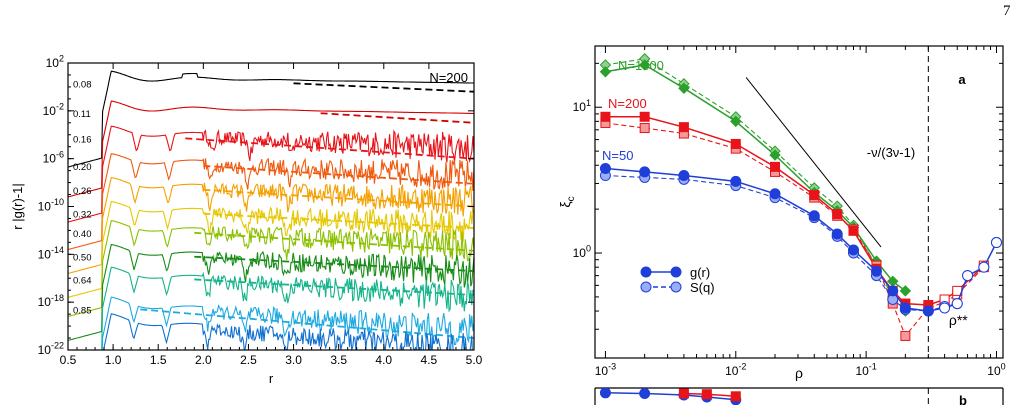  What do you see at coordinates (799, 396) in the screenshot?
I see `right-chart-b: b` at bounding box center [799, 396].